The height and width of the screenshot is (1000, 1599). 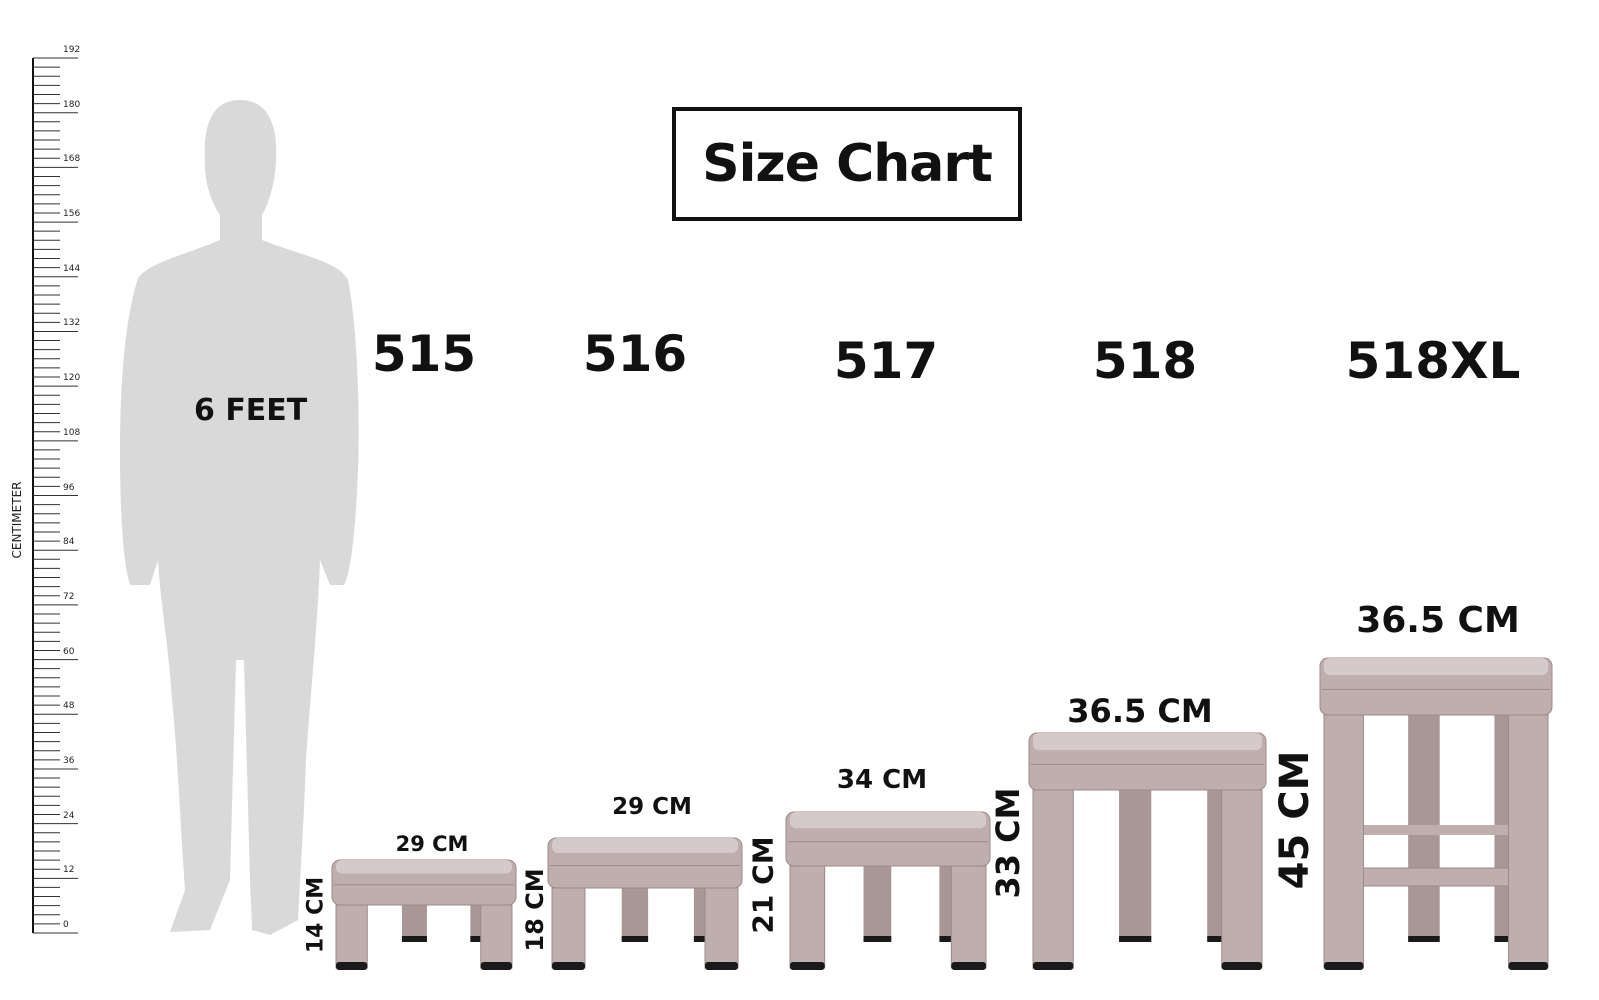 I want to click on person-height-label: 6 FEET, so click(x=251, y=410).